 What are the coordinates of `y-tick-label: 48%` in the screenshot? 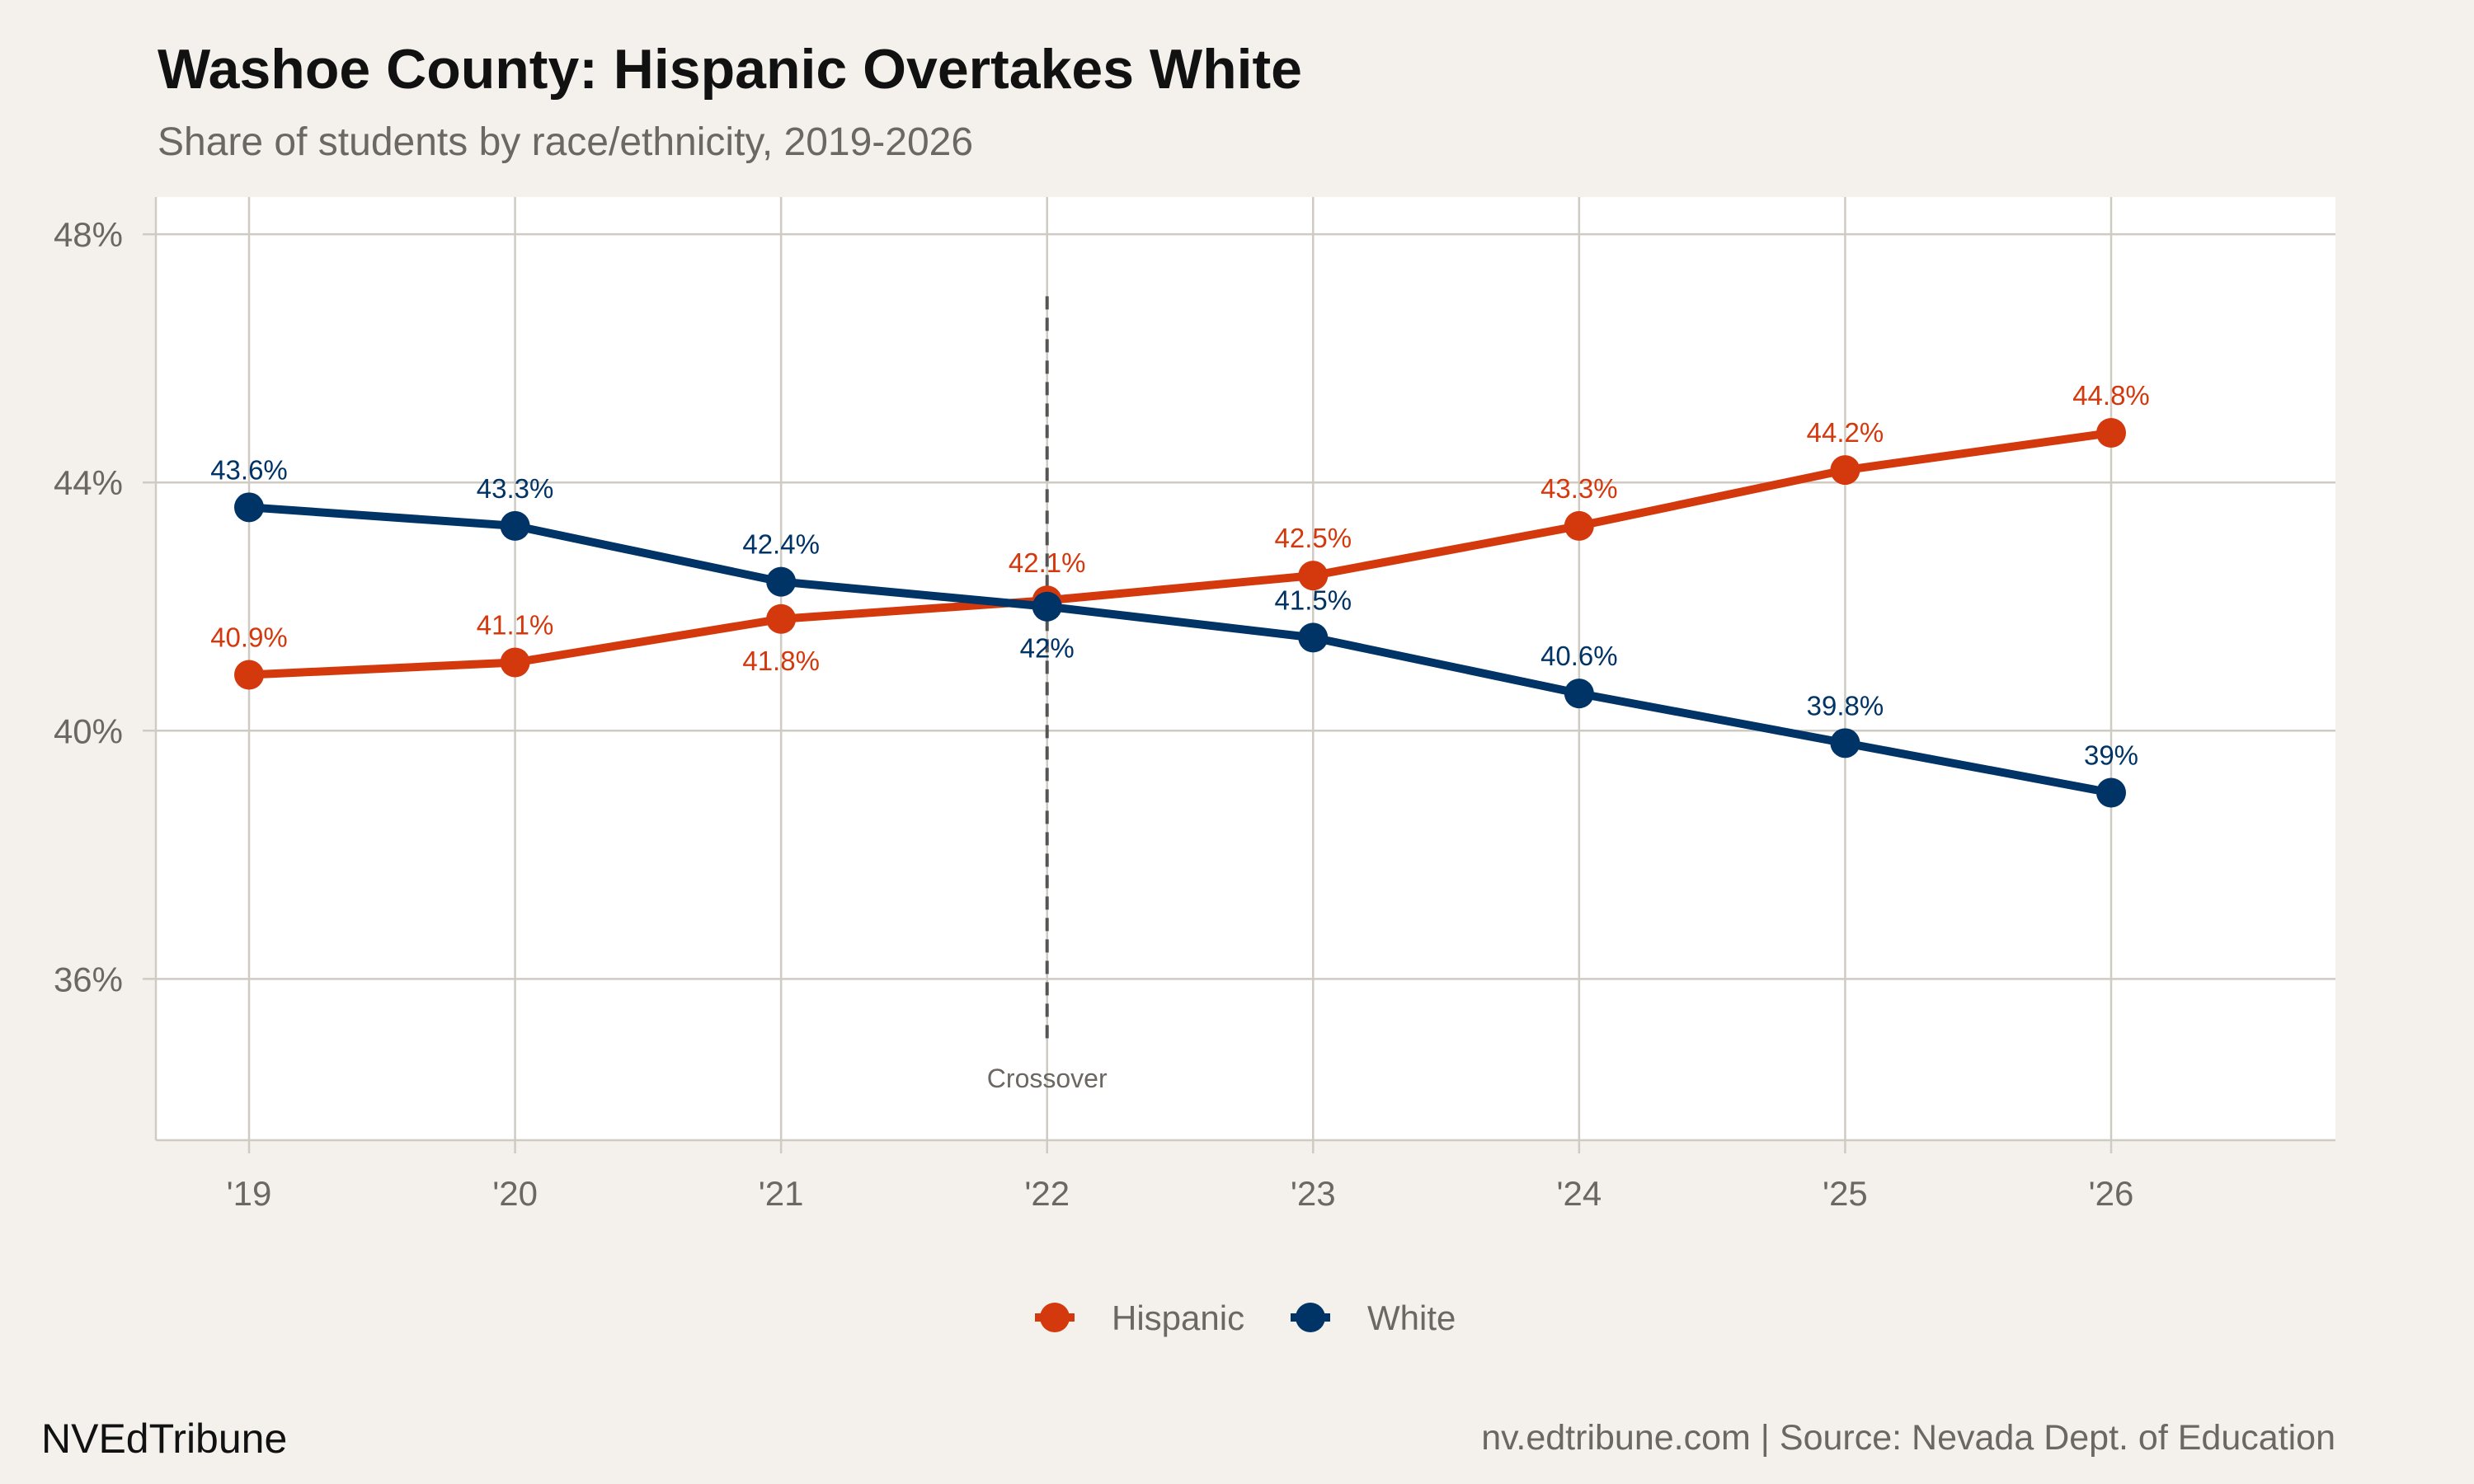 It's located at (88, 235).